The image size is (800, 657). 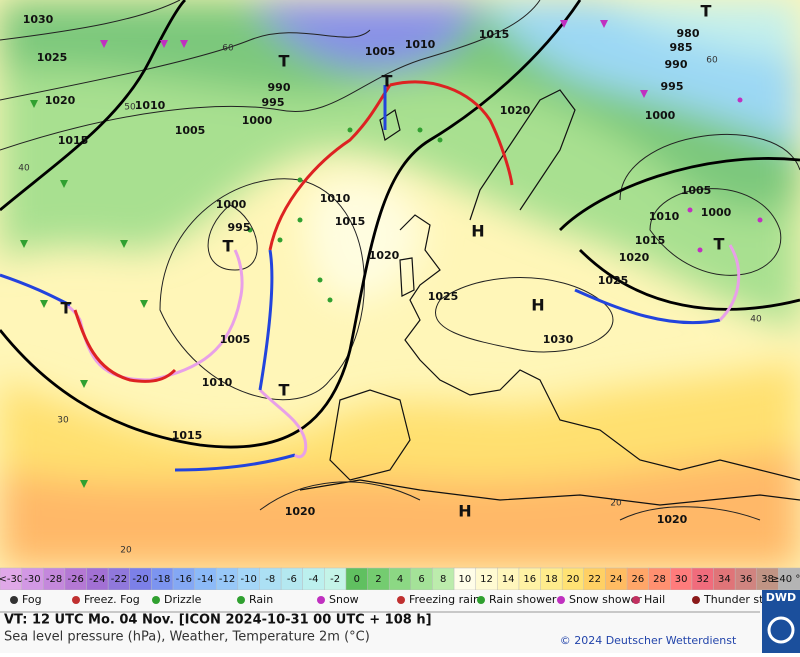 What do you see at coordinates (616, 579) in the screenshot?
I see `scale-label: 24` at bounding box center [616, 579].